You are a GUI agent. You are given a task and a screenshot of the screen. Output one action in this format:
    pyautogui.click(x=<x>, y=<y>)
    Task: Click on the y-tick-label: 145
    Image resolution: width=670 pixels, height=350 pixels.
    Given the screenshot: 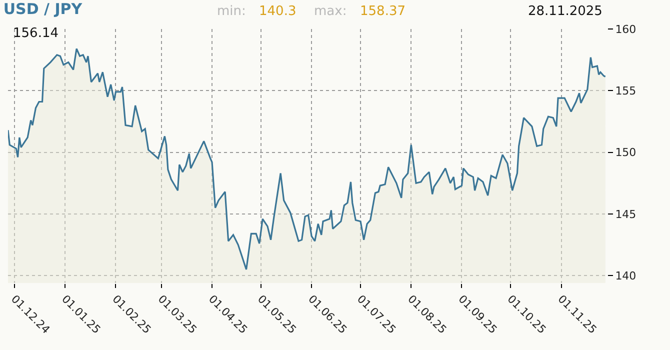 What is the action you would take?
    pyautogui.click(x=625, y=214)
    